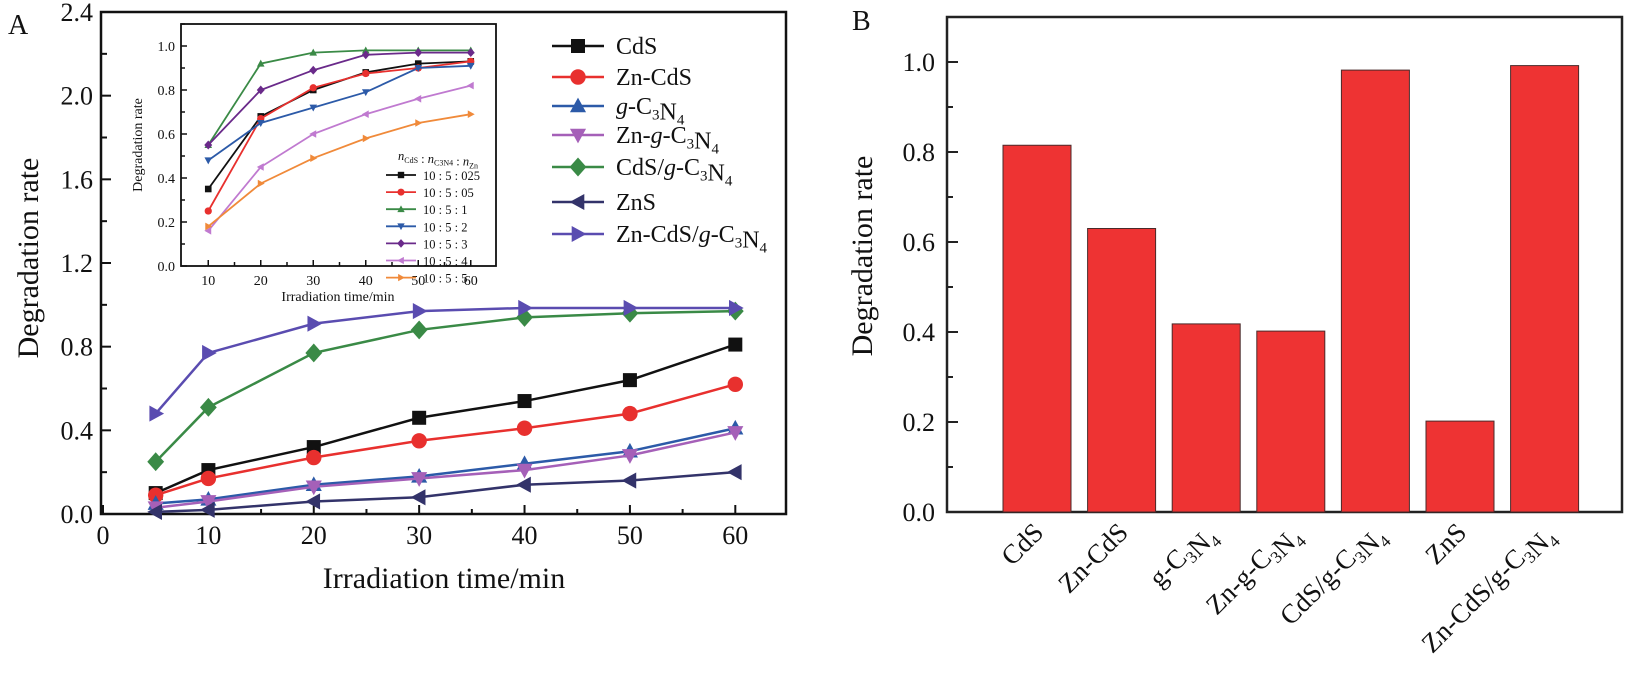 The width and height of the screenshot is (1635, 694). Describe the element at coordinates (1037, 328) in the screenshot. I see `bar-cds` at that location.